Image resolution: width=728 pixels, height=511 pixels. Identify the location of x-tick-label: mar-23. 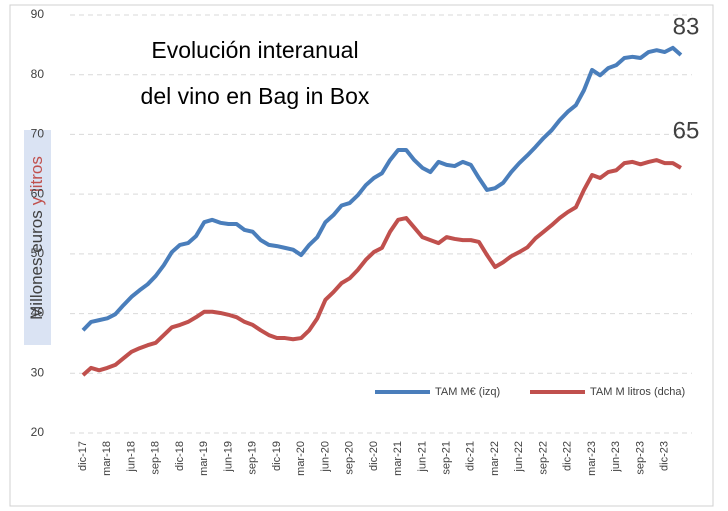
(592, 458).